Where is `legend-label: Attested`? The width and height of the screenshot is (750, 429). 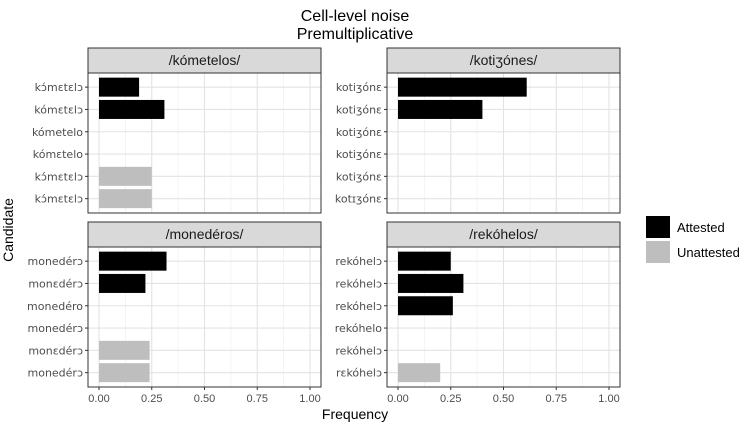
legend-label: Attested is located at coordinates (701, 227).